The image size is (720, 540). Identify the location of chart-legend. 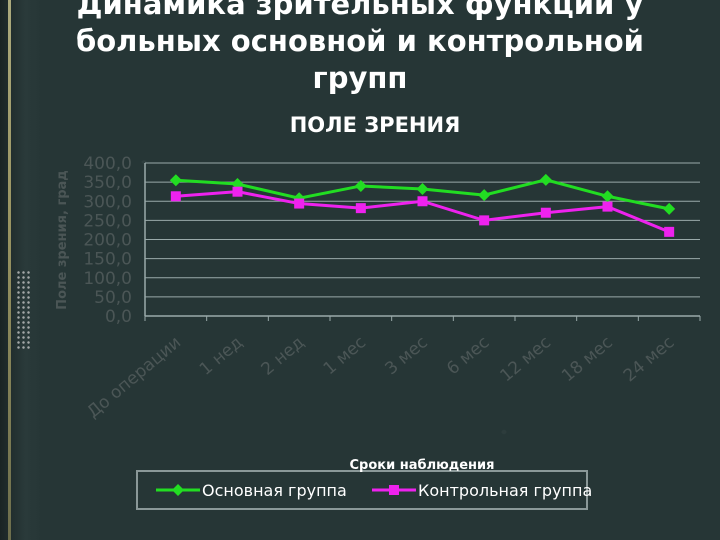
(362, 490).